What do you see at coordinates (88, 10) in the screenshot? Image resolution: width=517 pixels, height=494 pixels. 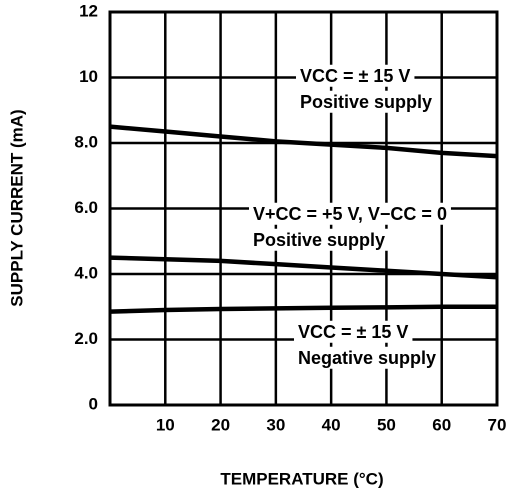 I see `y-tick-label: 12` at bounding box center [88, 10].